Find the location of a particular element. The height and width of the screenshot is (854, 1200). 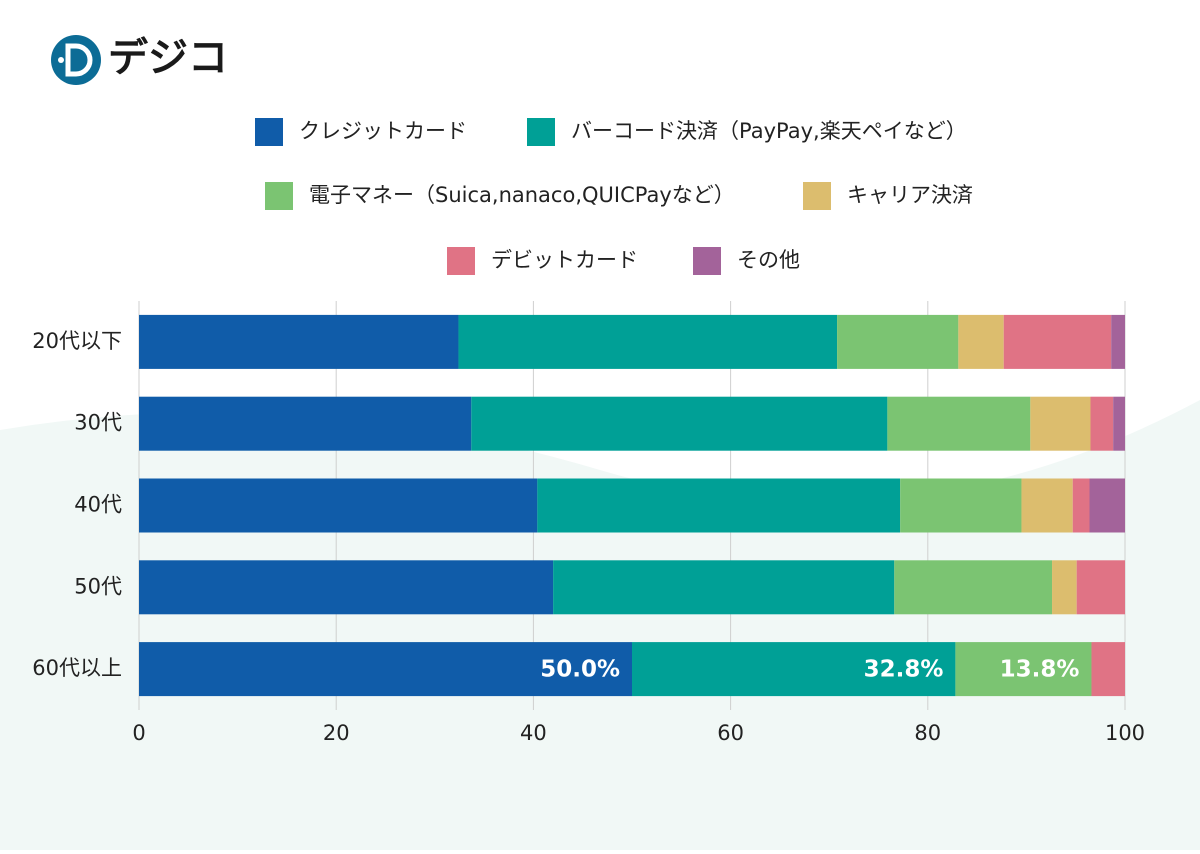

y-tick-label: 40代 is located at coordinates (98, 505).